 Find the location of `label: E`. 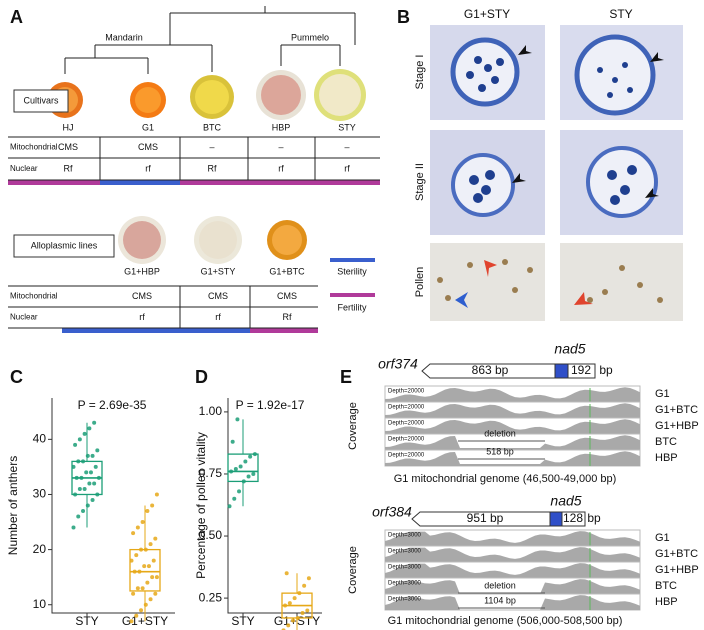

label: E is located at coordinates (346, 377).